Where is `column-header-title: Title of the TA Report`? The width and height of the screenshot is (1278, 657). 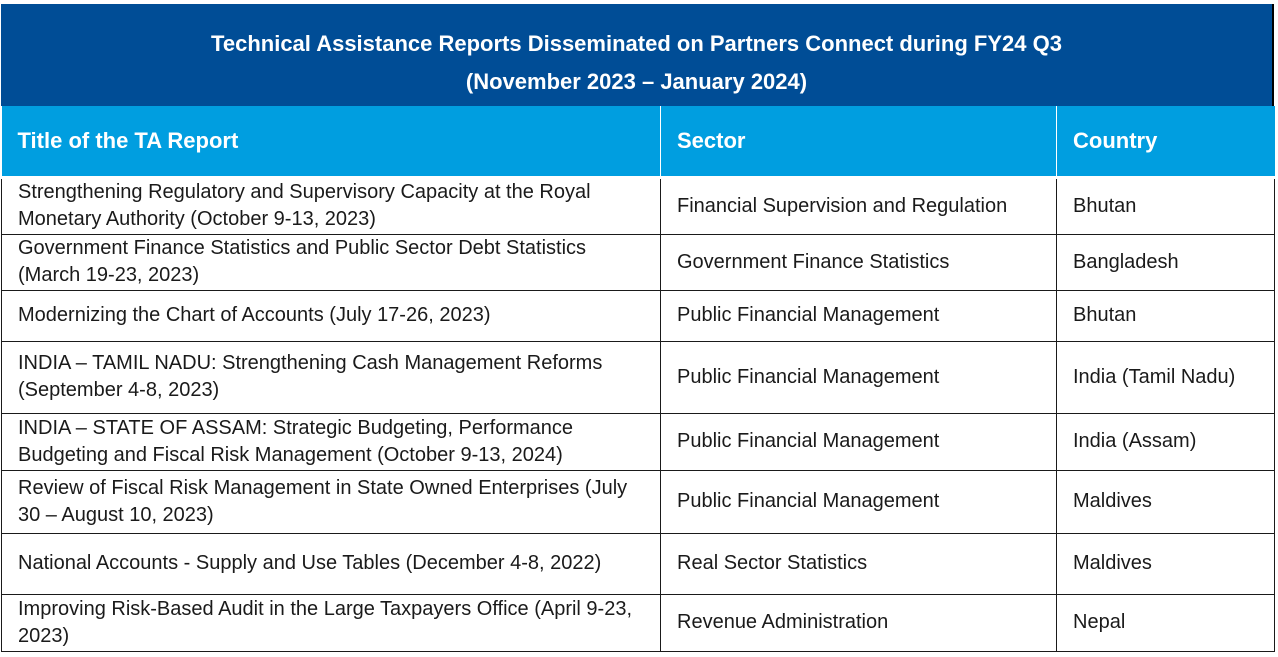
column-header-title: Title of the TA Report is located at coordinates (331, 142).